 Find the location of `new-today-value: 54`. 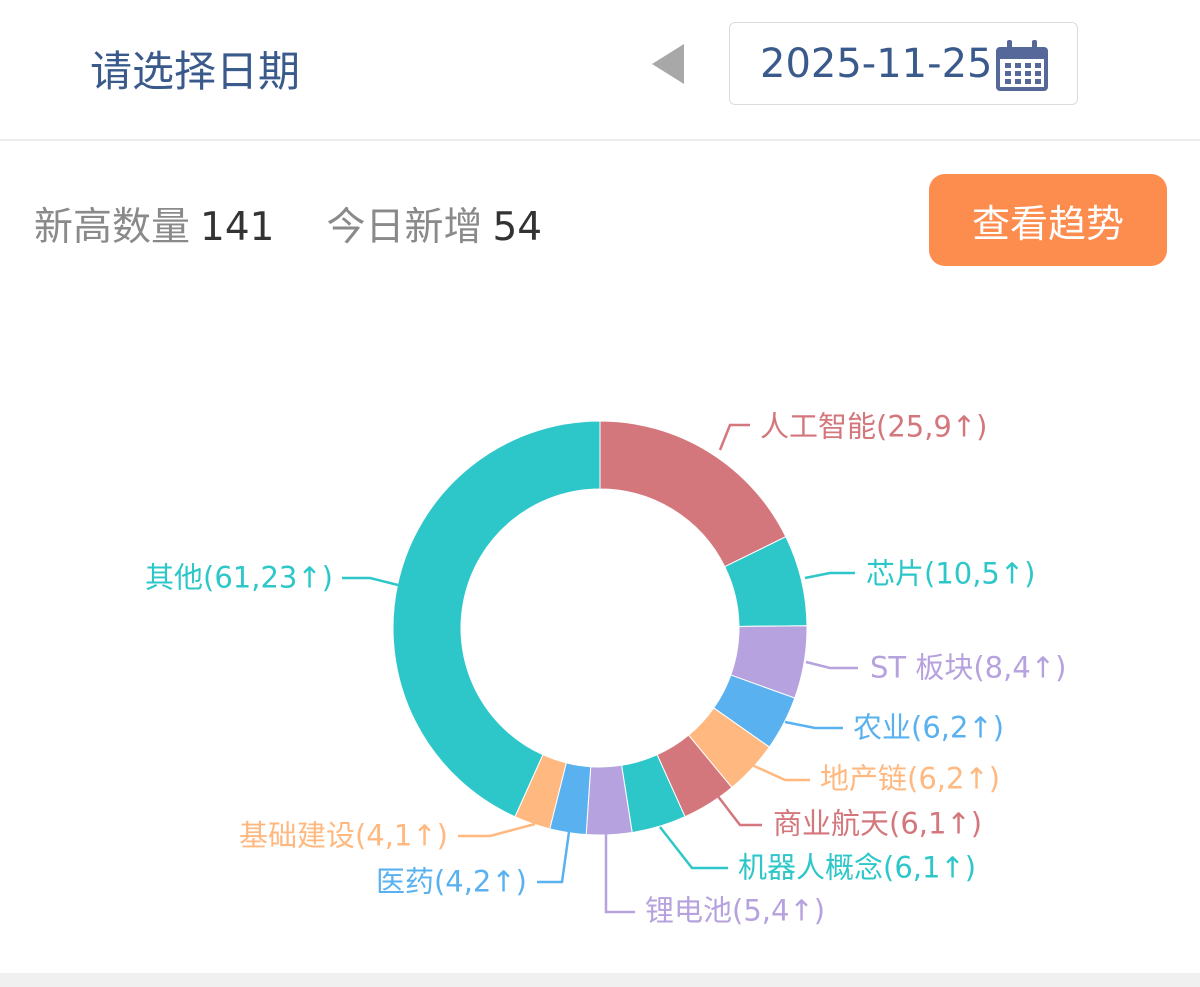

new-today-value: 54 is located at coordinates (517, 227).